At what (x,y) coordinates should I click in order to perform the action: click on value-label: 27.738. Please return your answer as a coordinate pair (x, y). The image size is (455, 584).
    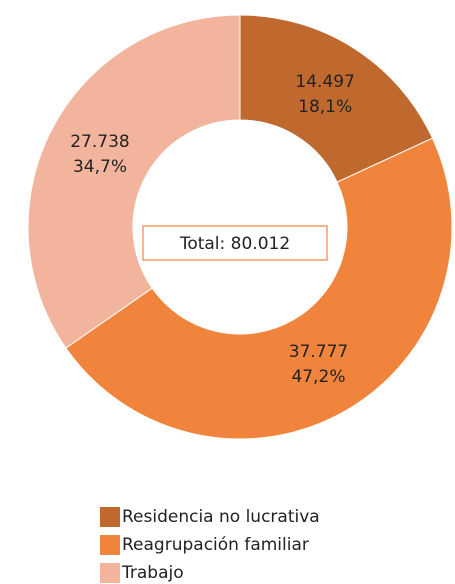
    Looking at the image, I should click on (99, 142).